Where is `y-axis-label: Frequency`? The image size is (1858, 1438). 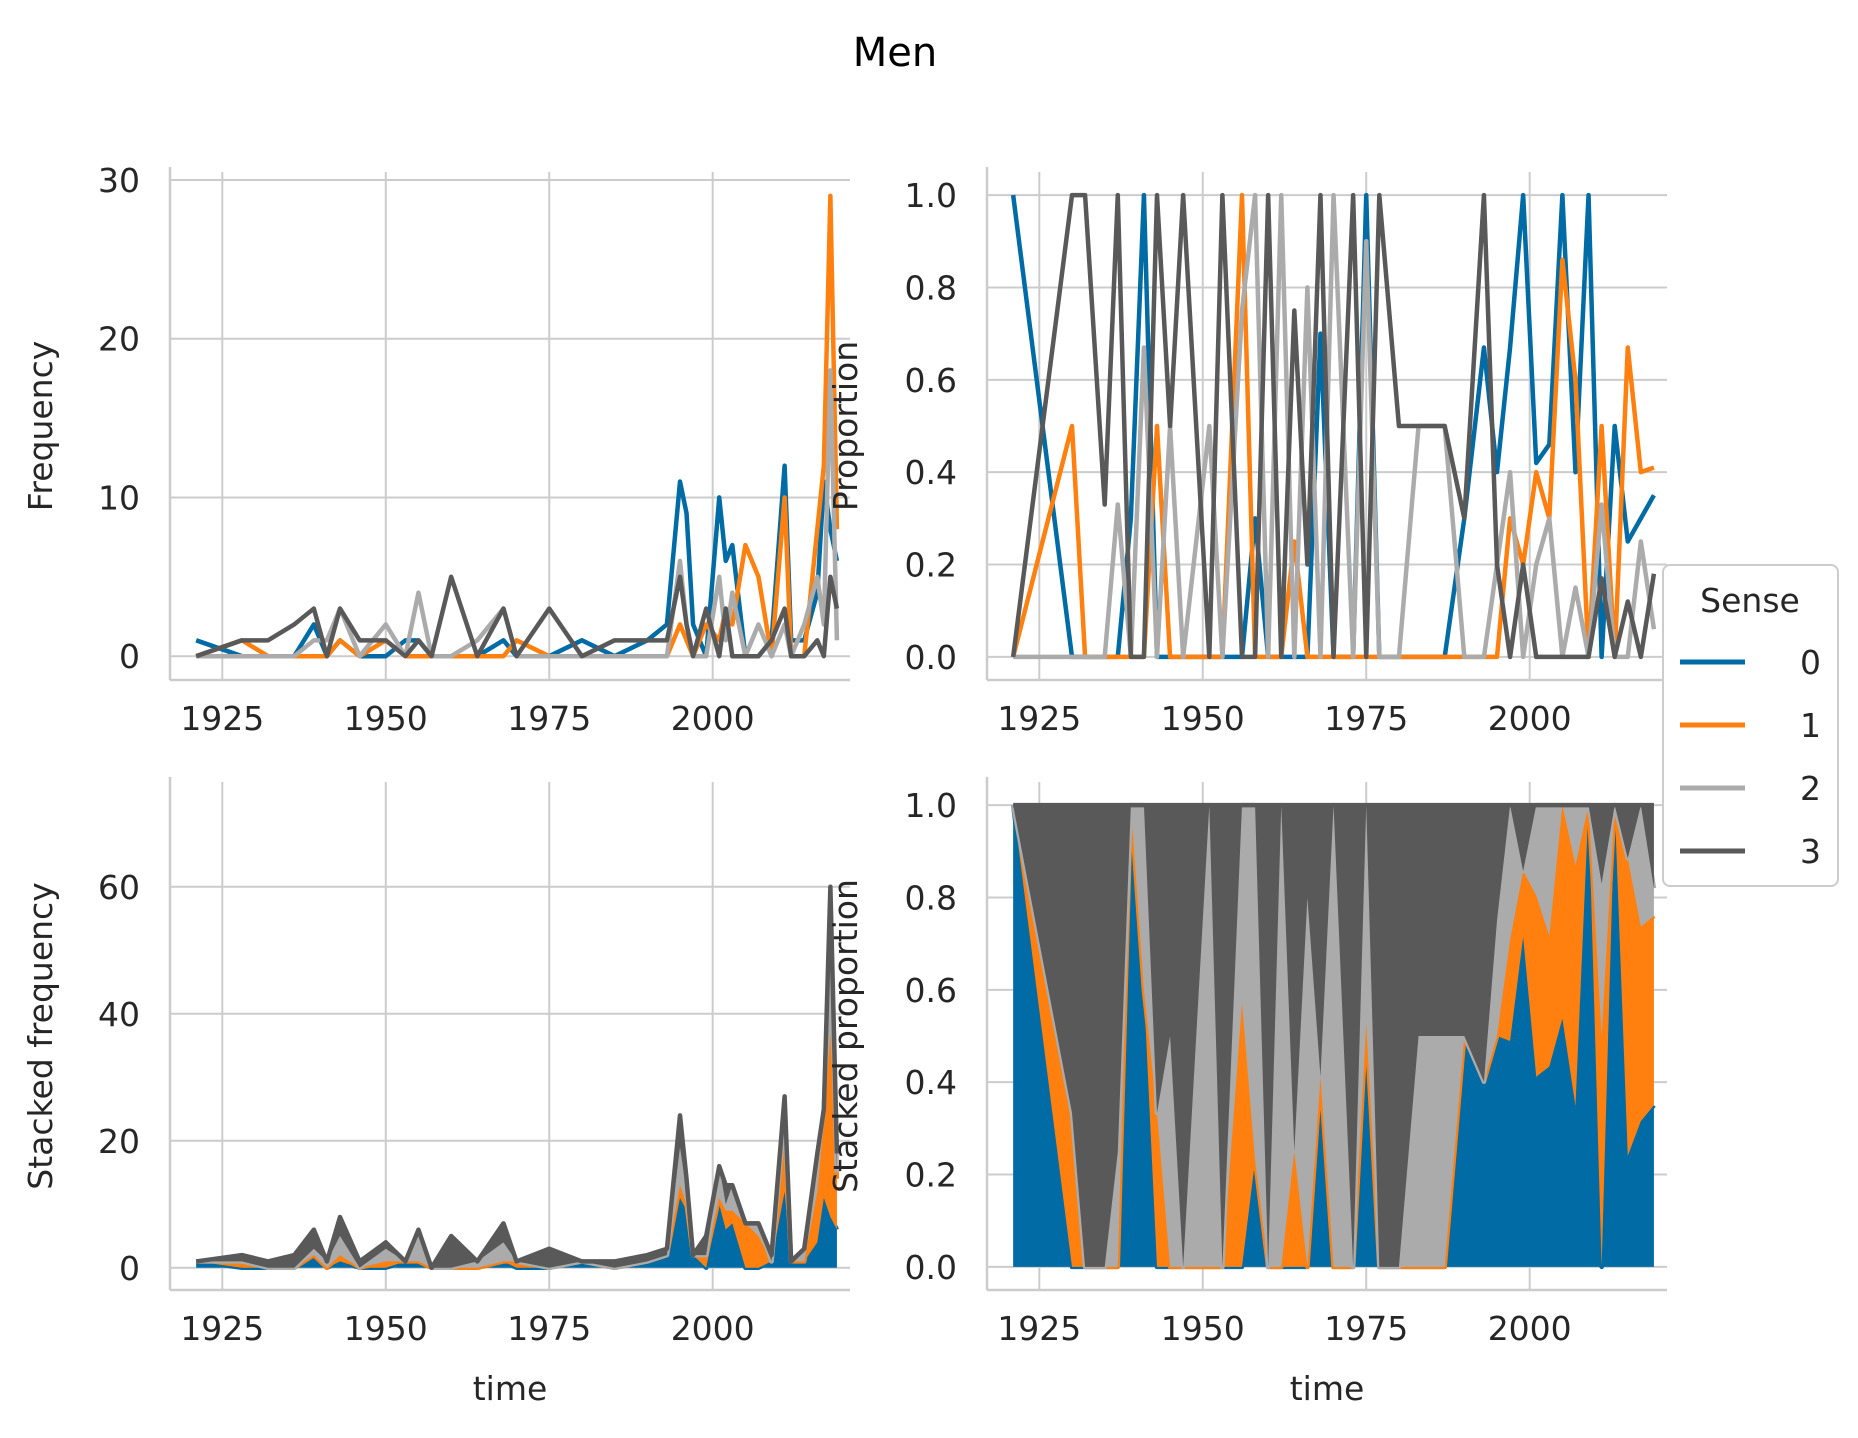
y-axis-label: Frequency is located at coordinates (40, 426).